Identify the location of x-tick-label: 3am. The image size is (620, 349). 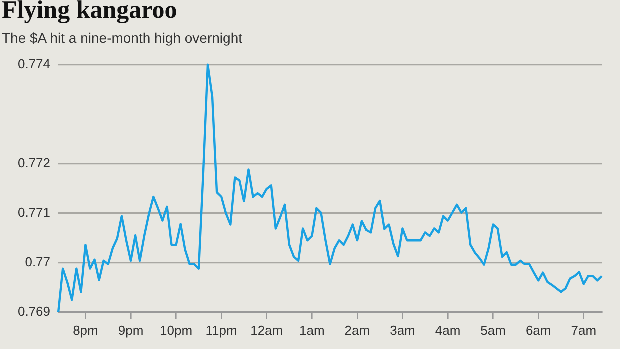
(403, 330).